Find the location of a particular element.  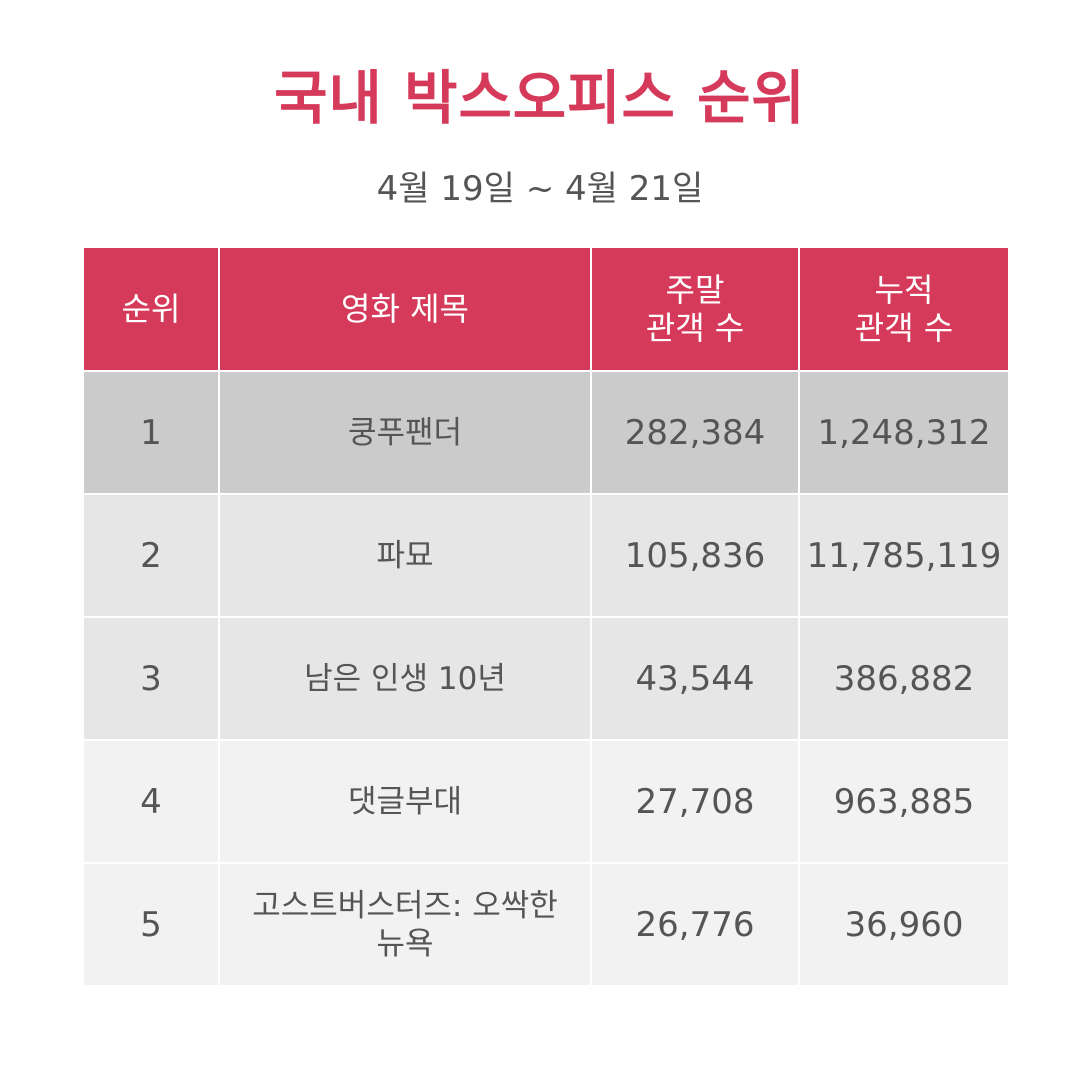

total-audience-cell: 11,785,119 is located at coordinates (904, 556).